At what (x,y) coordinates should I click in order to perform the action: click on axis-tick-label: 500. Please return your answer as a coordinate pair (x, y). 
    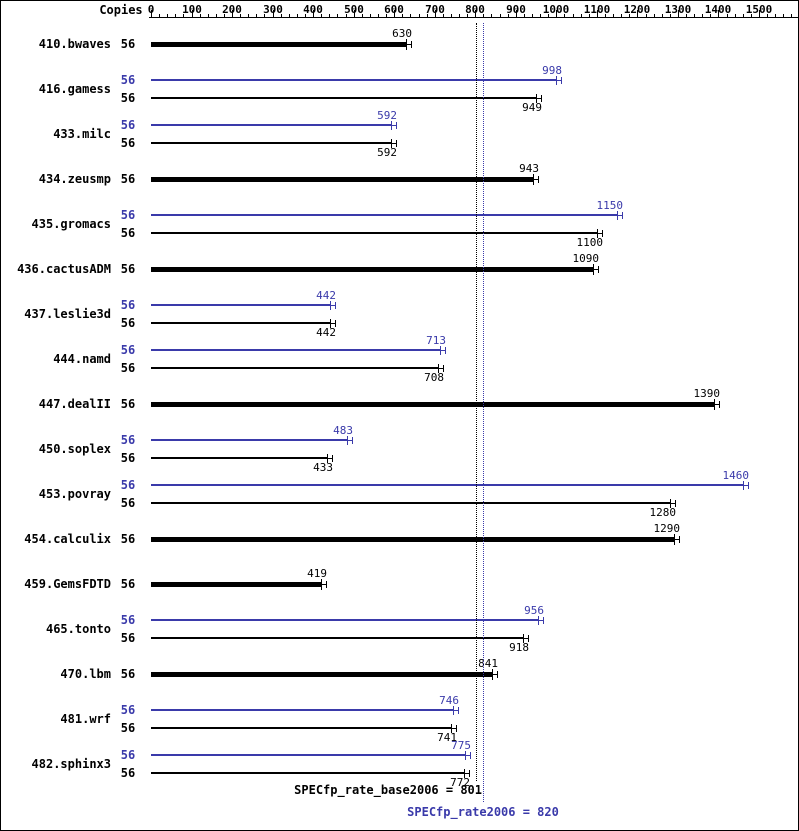
    Looking at the image, I should click on (354, 9).